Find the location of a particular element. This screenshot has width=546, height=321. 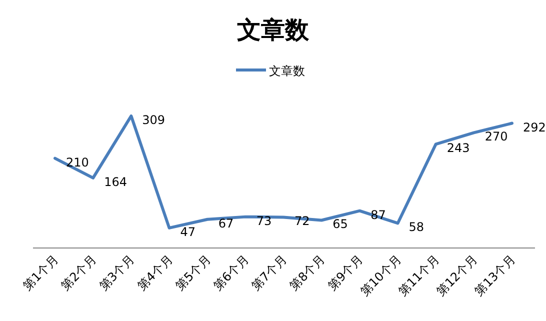

x-tick: 第4个月 is located at coordinates (155, 272).